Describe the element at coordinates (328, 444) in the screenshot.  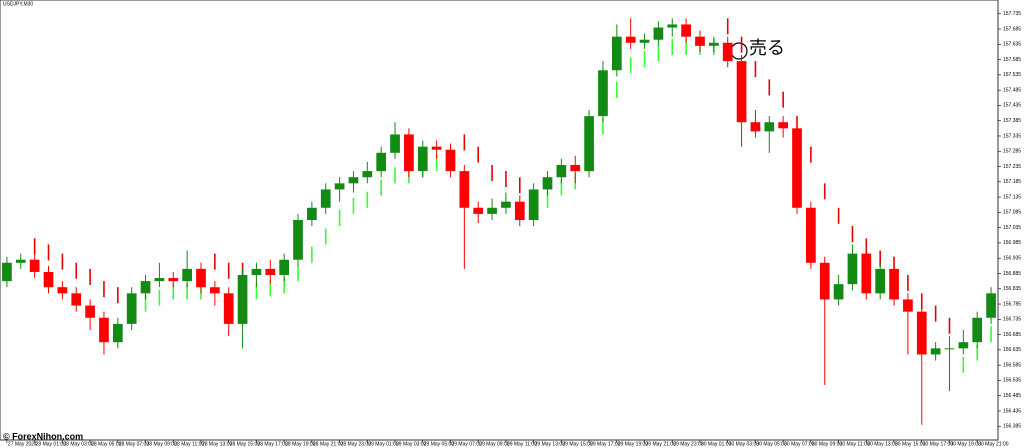
I see `x-tick-label: 28 May 21:00` at that location.